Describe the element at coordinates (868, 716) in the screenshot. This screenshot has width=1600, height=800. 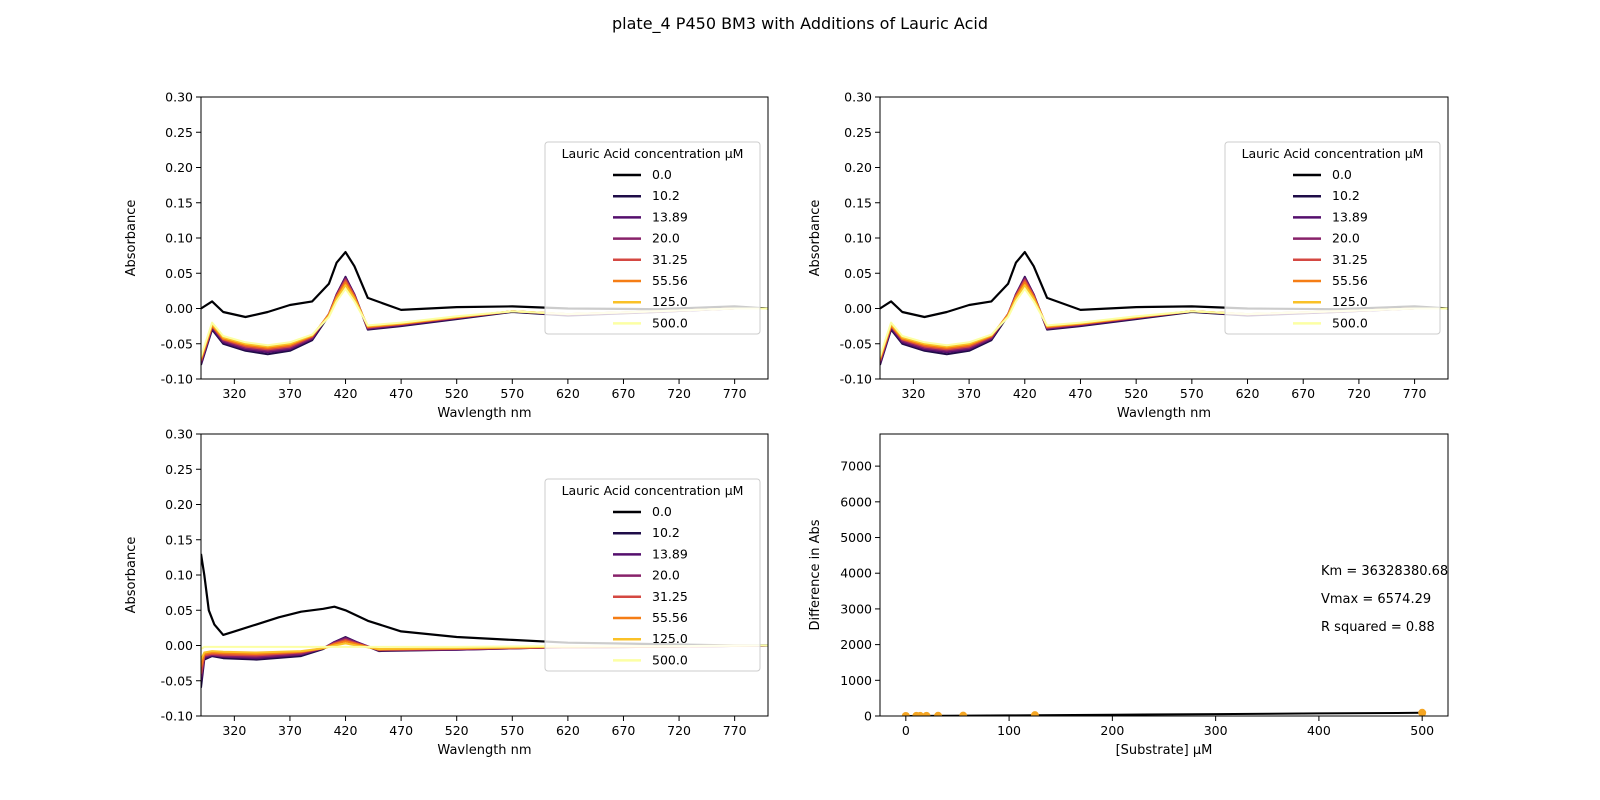
I see `y-tick-label: 0` at that location.